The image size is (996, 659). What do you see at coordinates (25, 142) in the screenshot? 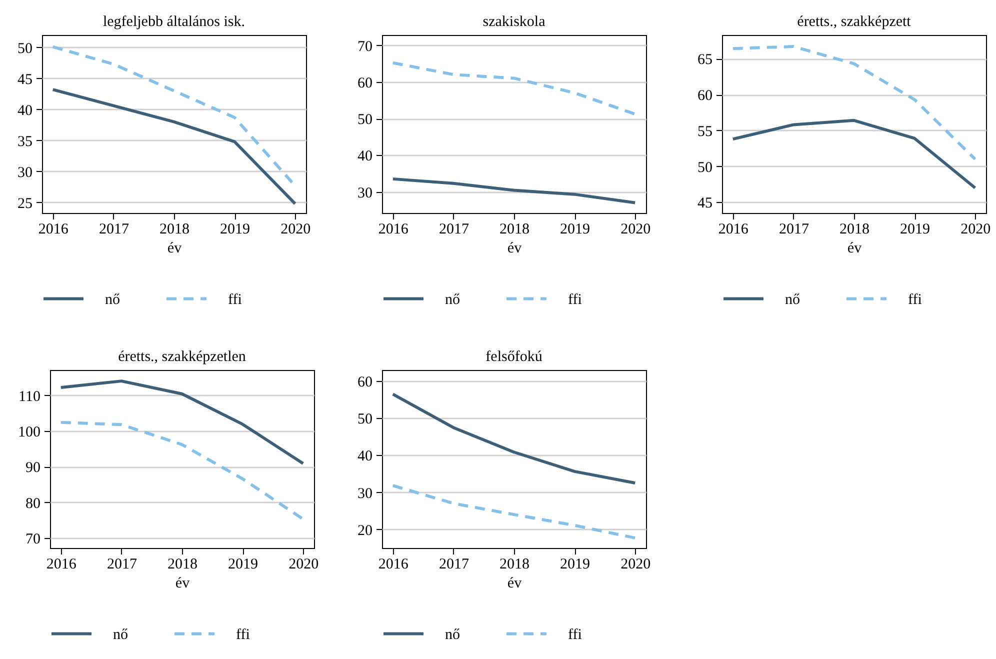
I see `y-tick-label: 35` at bounding box center [25, 142].